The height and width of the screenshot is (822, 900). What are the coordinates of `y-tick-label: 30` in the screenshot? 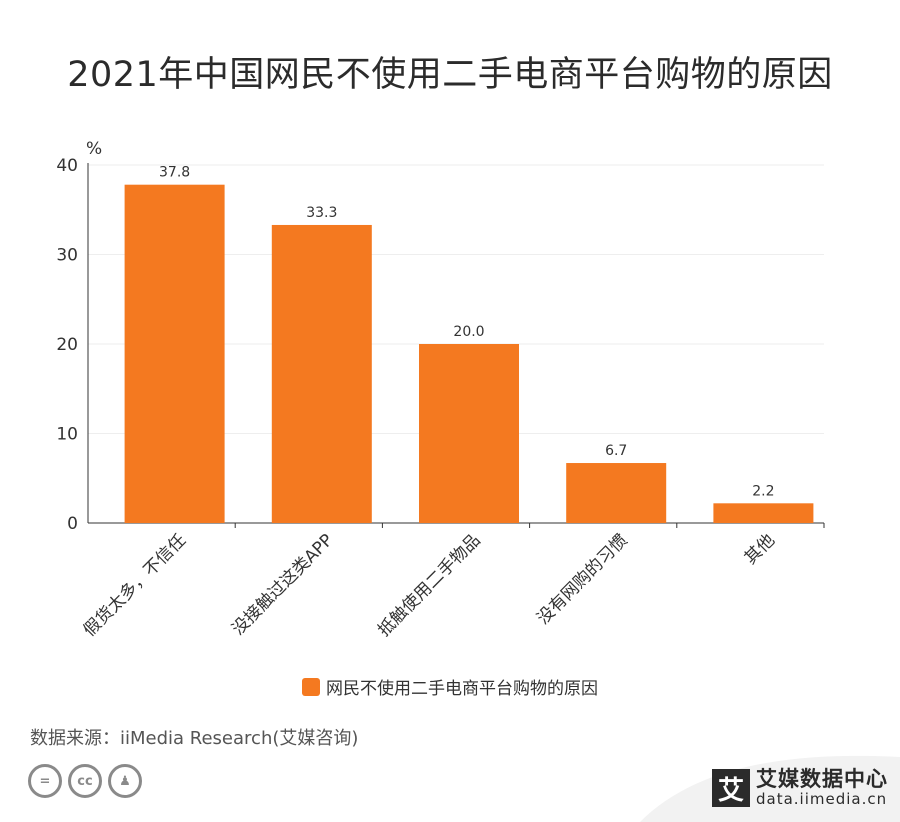 It's located at (67, 256).